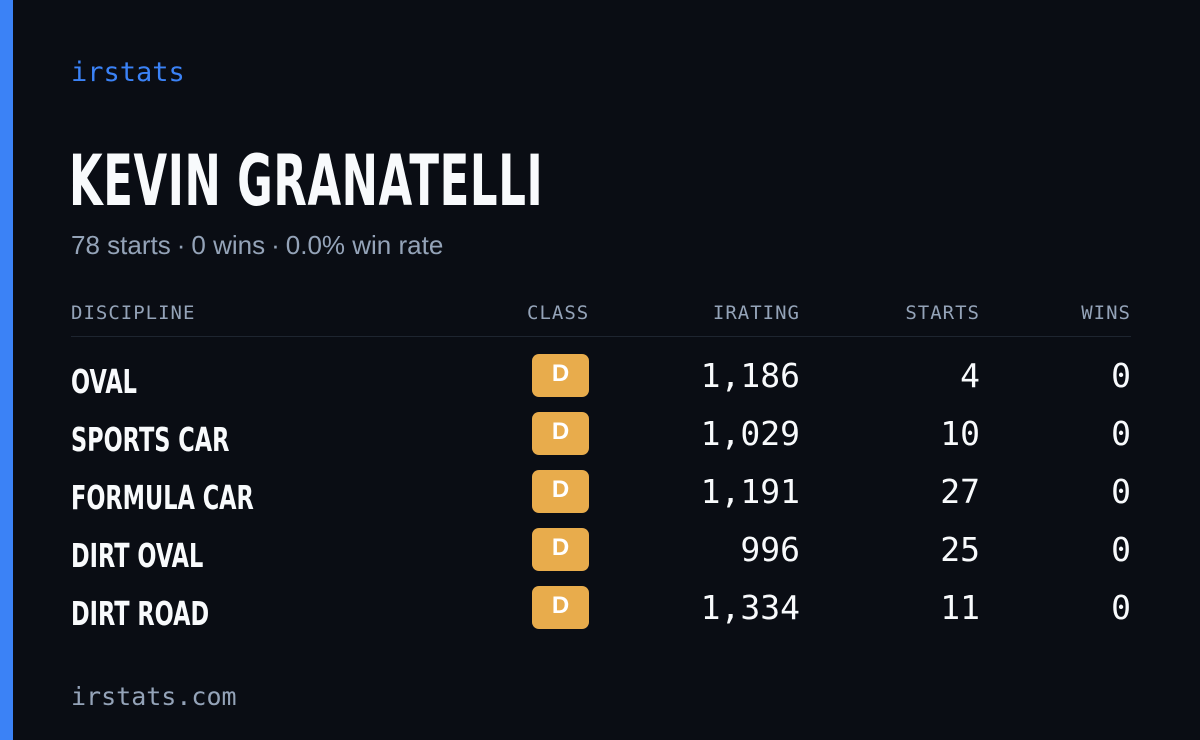 The image size is (1200, 740). What do you see at coordinates (960, 433) in the screenshot?
I see `starts-value: 10` at bounding box center [960, 433].